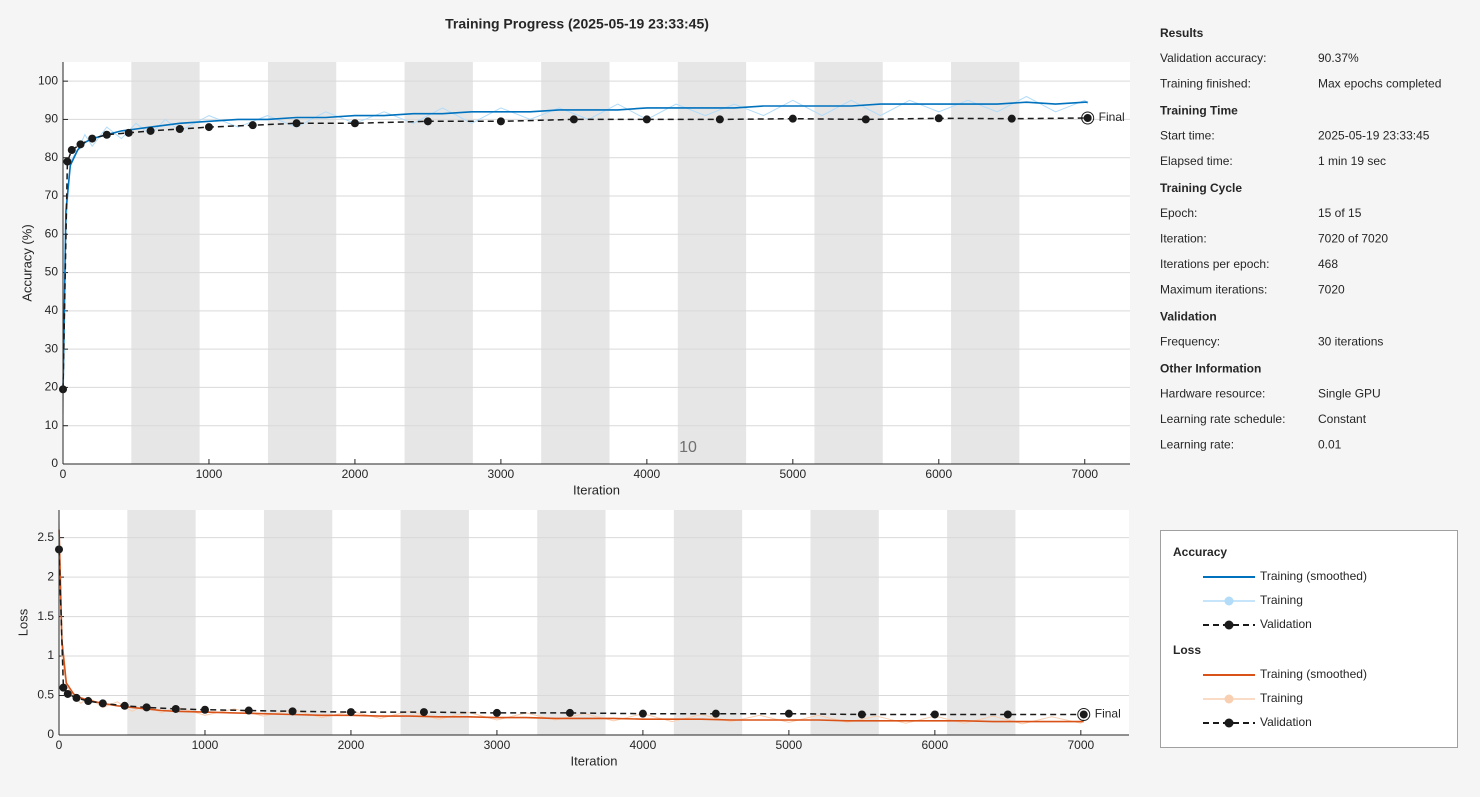 This screenshot has width=1480, height=797. Describe the element at coordinates (1353, 239) in the screenshot. I see `info-value: 7020 of 7020` at that location.